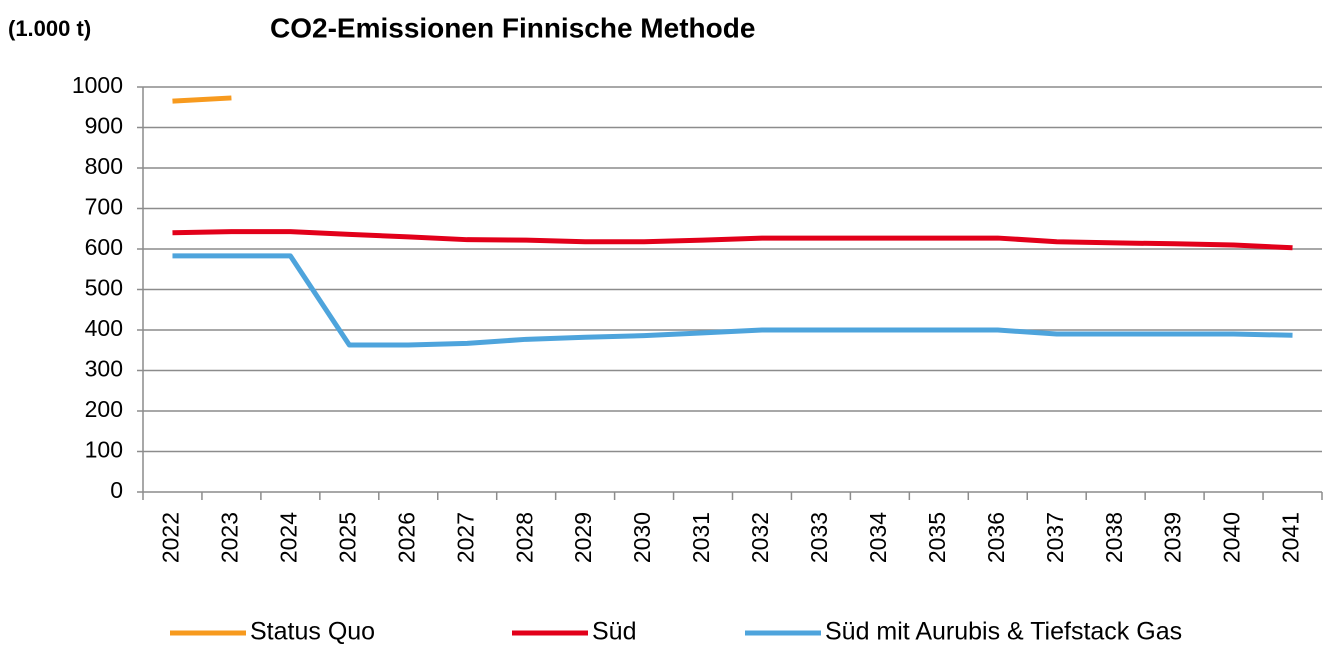 The width and height of the screenshot is (1332, 650). Describe the element at coordinates (104, 288) in the screenshot. I see `y-tick-label: 500` at that location.